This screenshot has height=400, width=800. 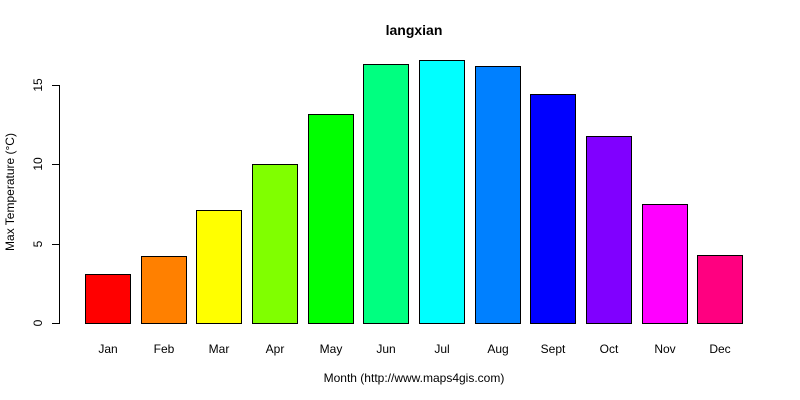 I want to click on bar-feb, so click(x=164, y=290).